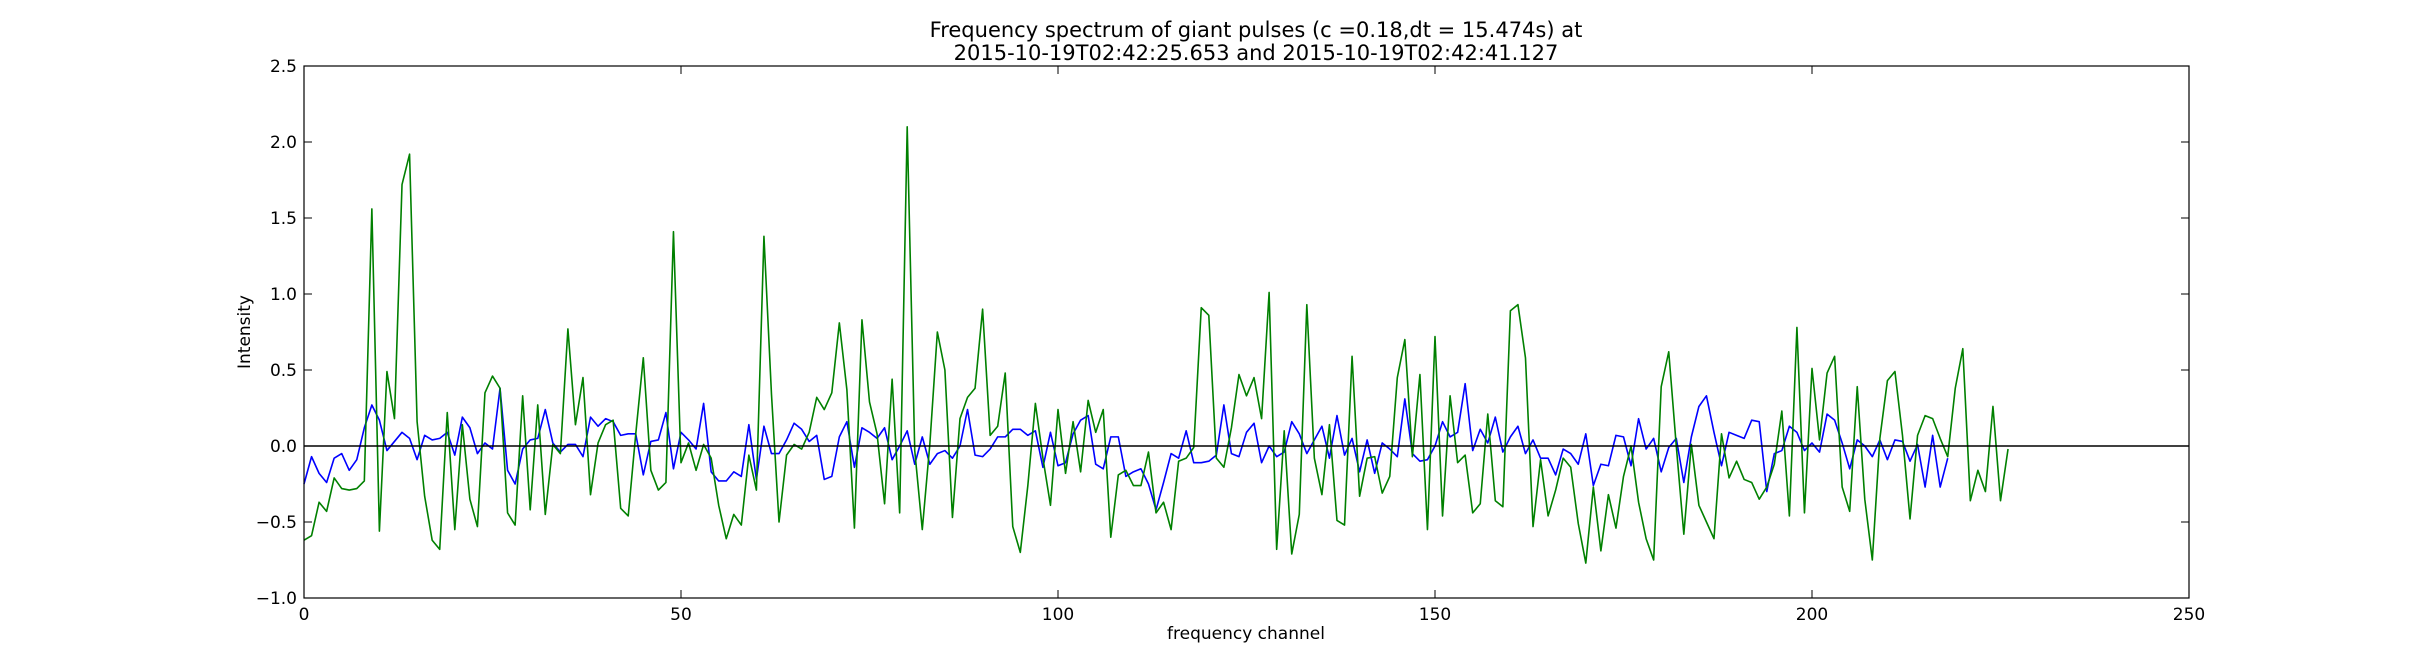 Image resolution: width=2421 pixels, height=663 pixels. What do you see at coordinates (283, 143) in the screenshot?
I see `y-tick-label: 2.0` at bounding box center [283, 143].